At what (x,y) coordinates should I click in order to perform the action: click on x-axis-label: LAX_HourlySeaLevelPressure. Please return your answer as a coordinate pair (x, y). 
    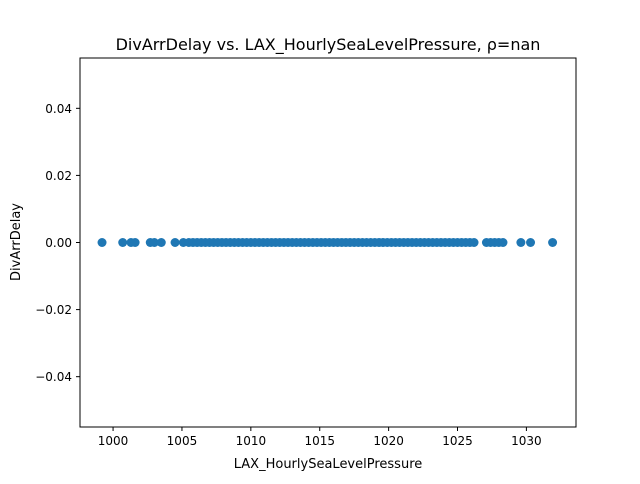
    Looking at the image, I should click on (328, 464).